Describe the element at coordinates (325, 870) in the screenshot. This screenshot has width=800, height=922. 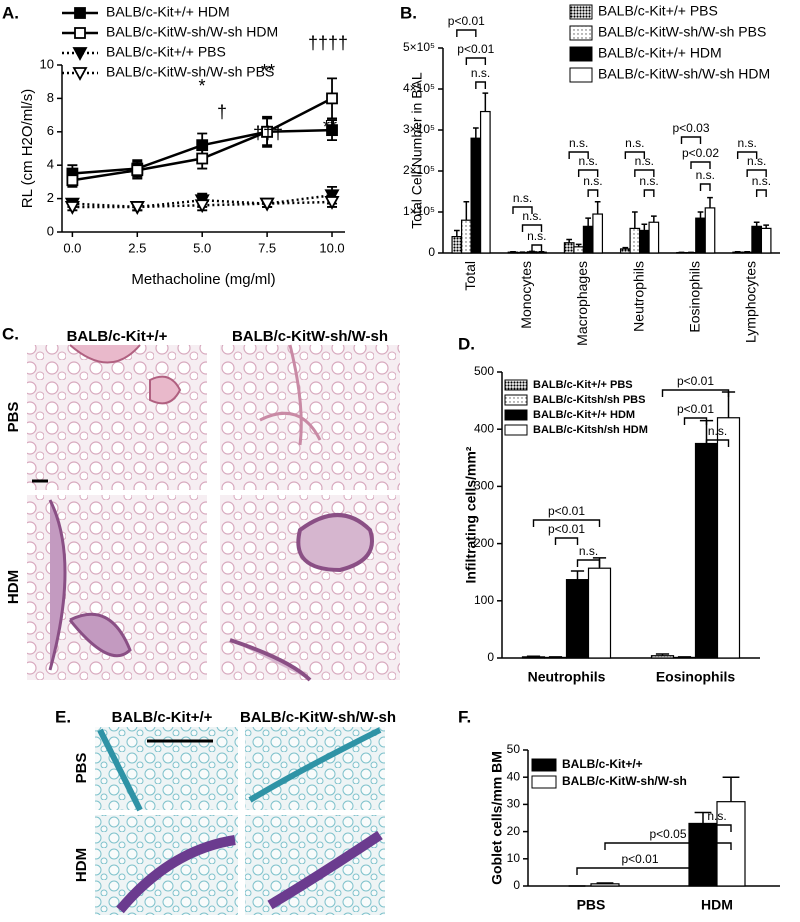
I see `goblet-cells` at that location.